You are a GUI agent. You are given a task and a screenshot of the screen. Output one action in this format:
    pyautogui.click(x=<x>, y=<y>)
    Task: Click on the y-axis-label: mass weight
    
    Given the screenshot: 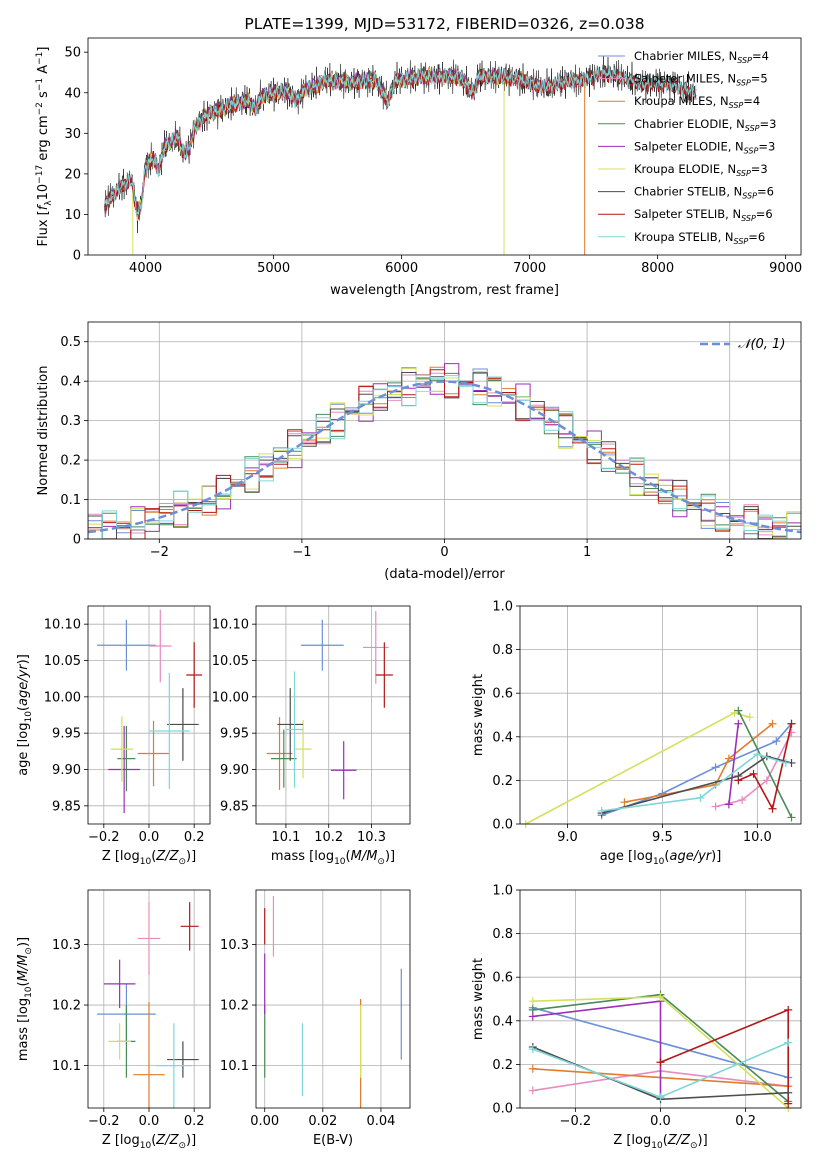 What is the action you would take?
    pyautogui.click(x=478, y=715)
    